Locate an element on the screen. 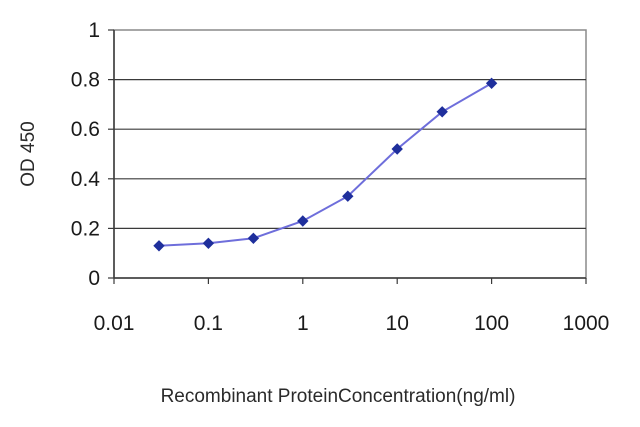  y-axis-title: OD 450 is located at coordinates (28, 153).